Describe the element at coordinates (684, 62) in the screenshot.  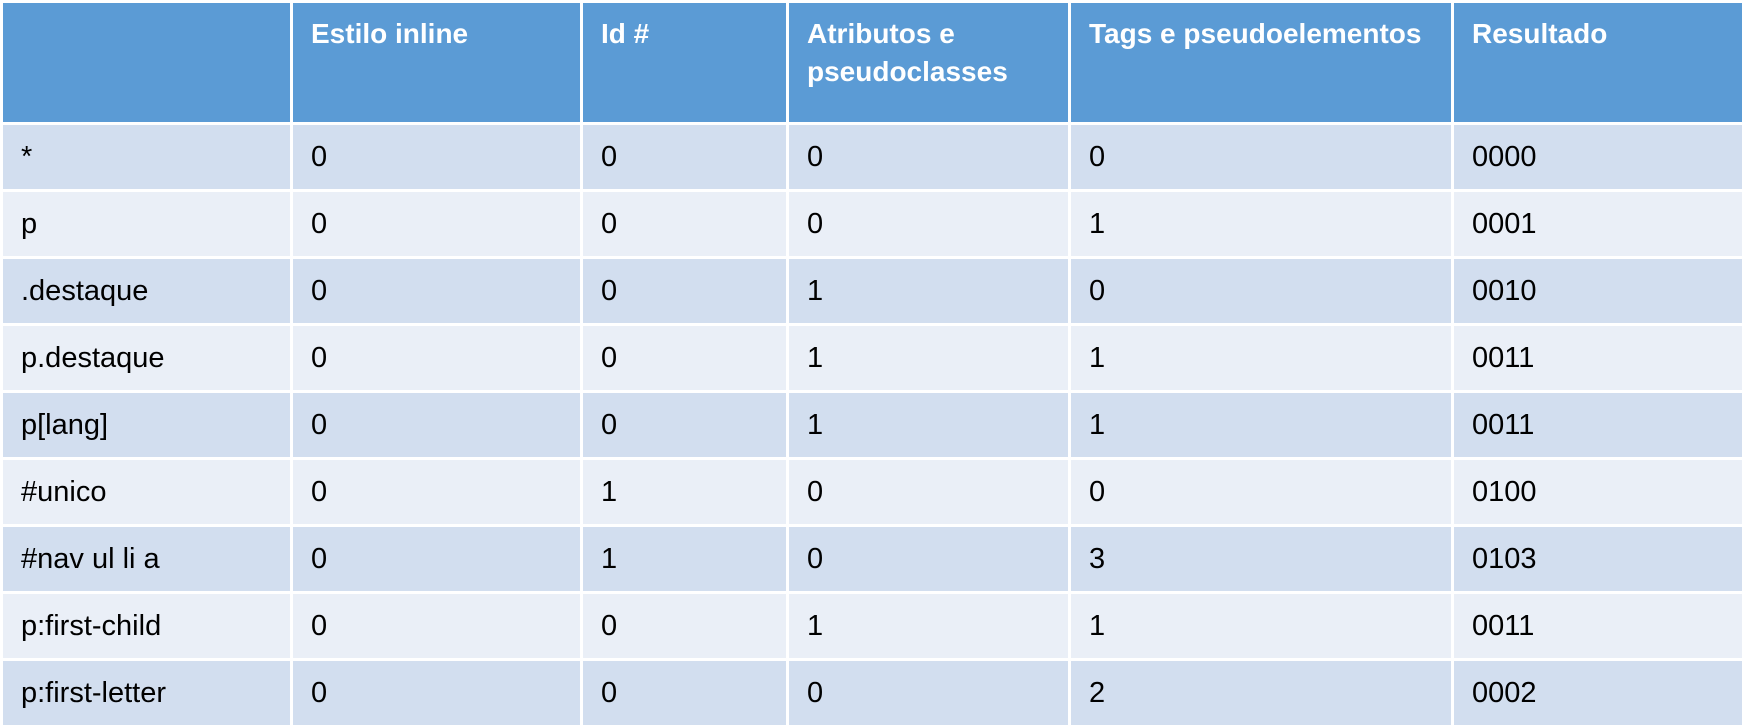
I see `header-cell-id: Id #` at that location.